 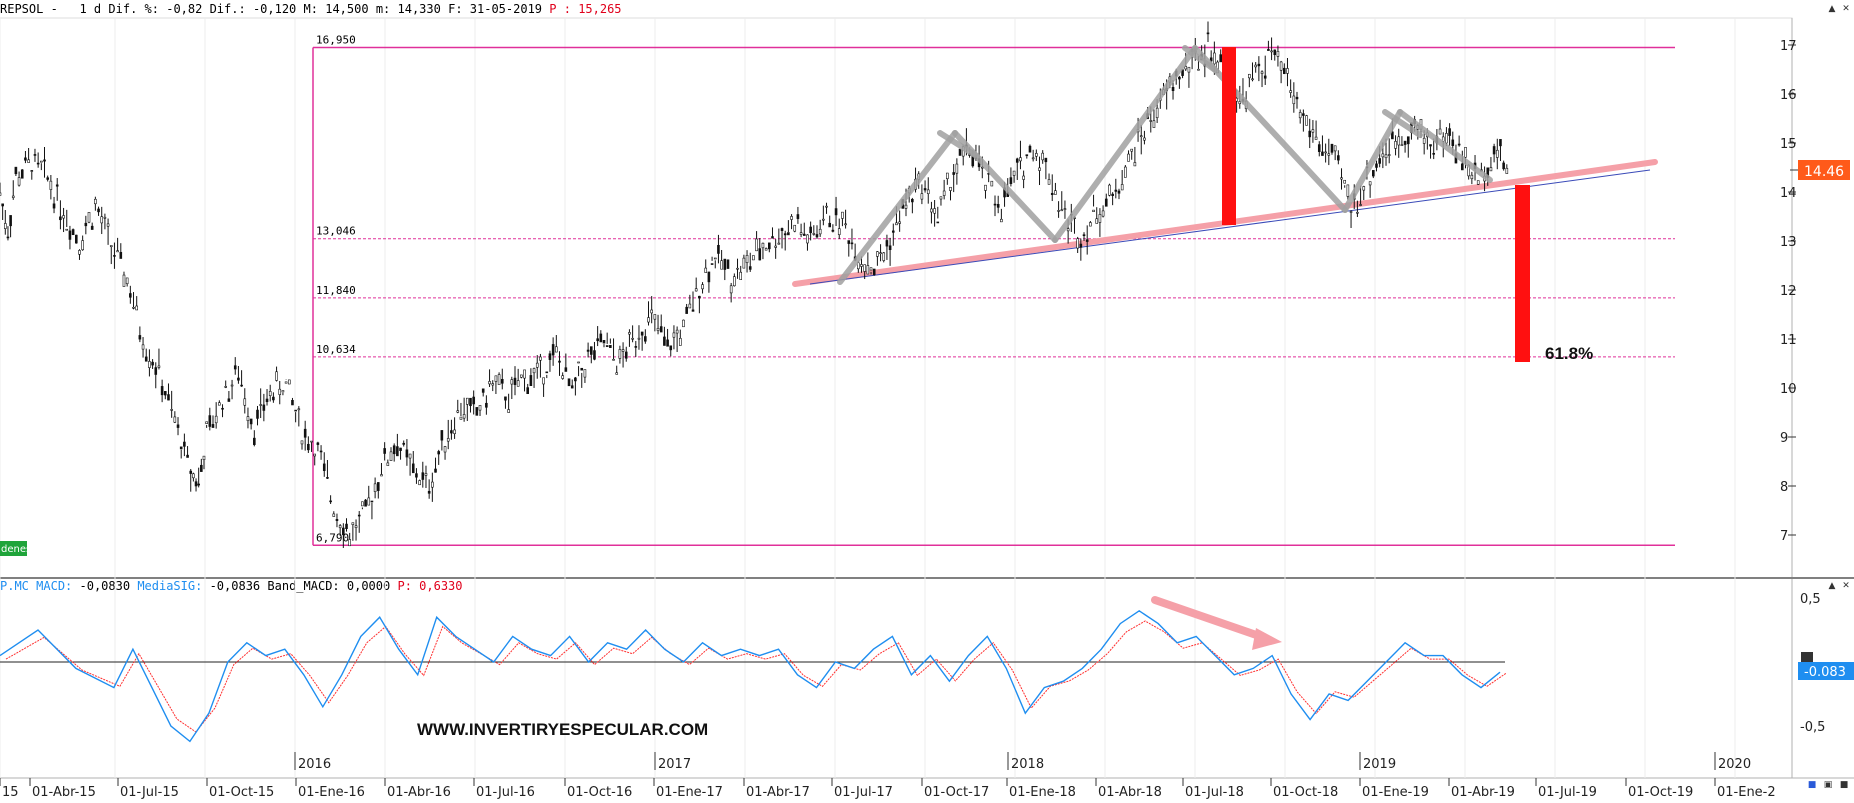 I want to click on settings-icon: ▣, so click(x=1828, y=785).